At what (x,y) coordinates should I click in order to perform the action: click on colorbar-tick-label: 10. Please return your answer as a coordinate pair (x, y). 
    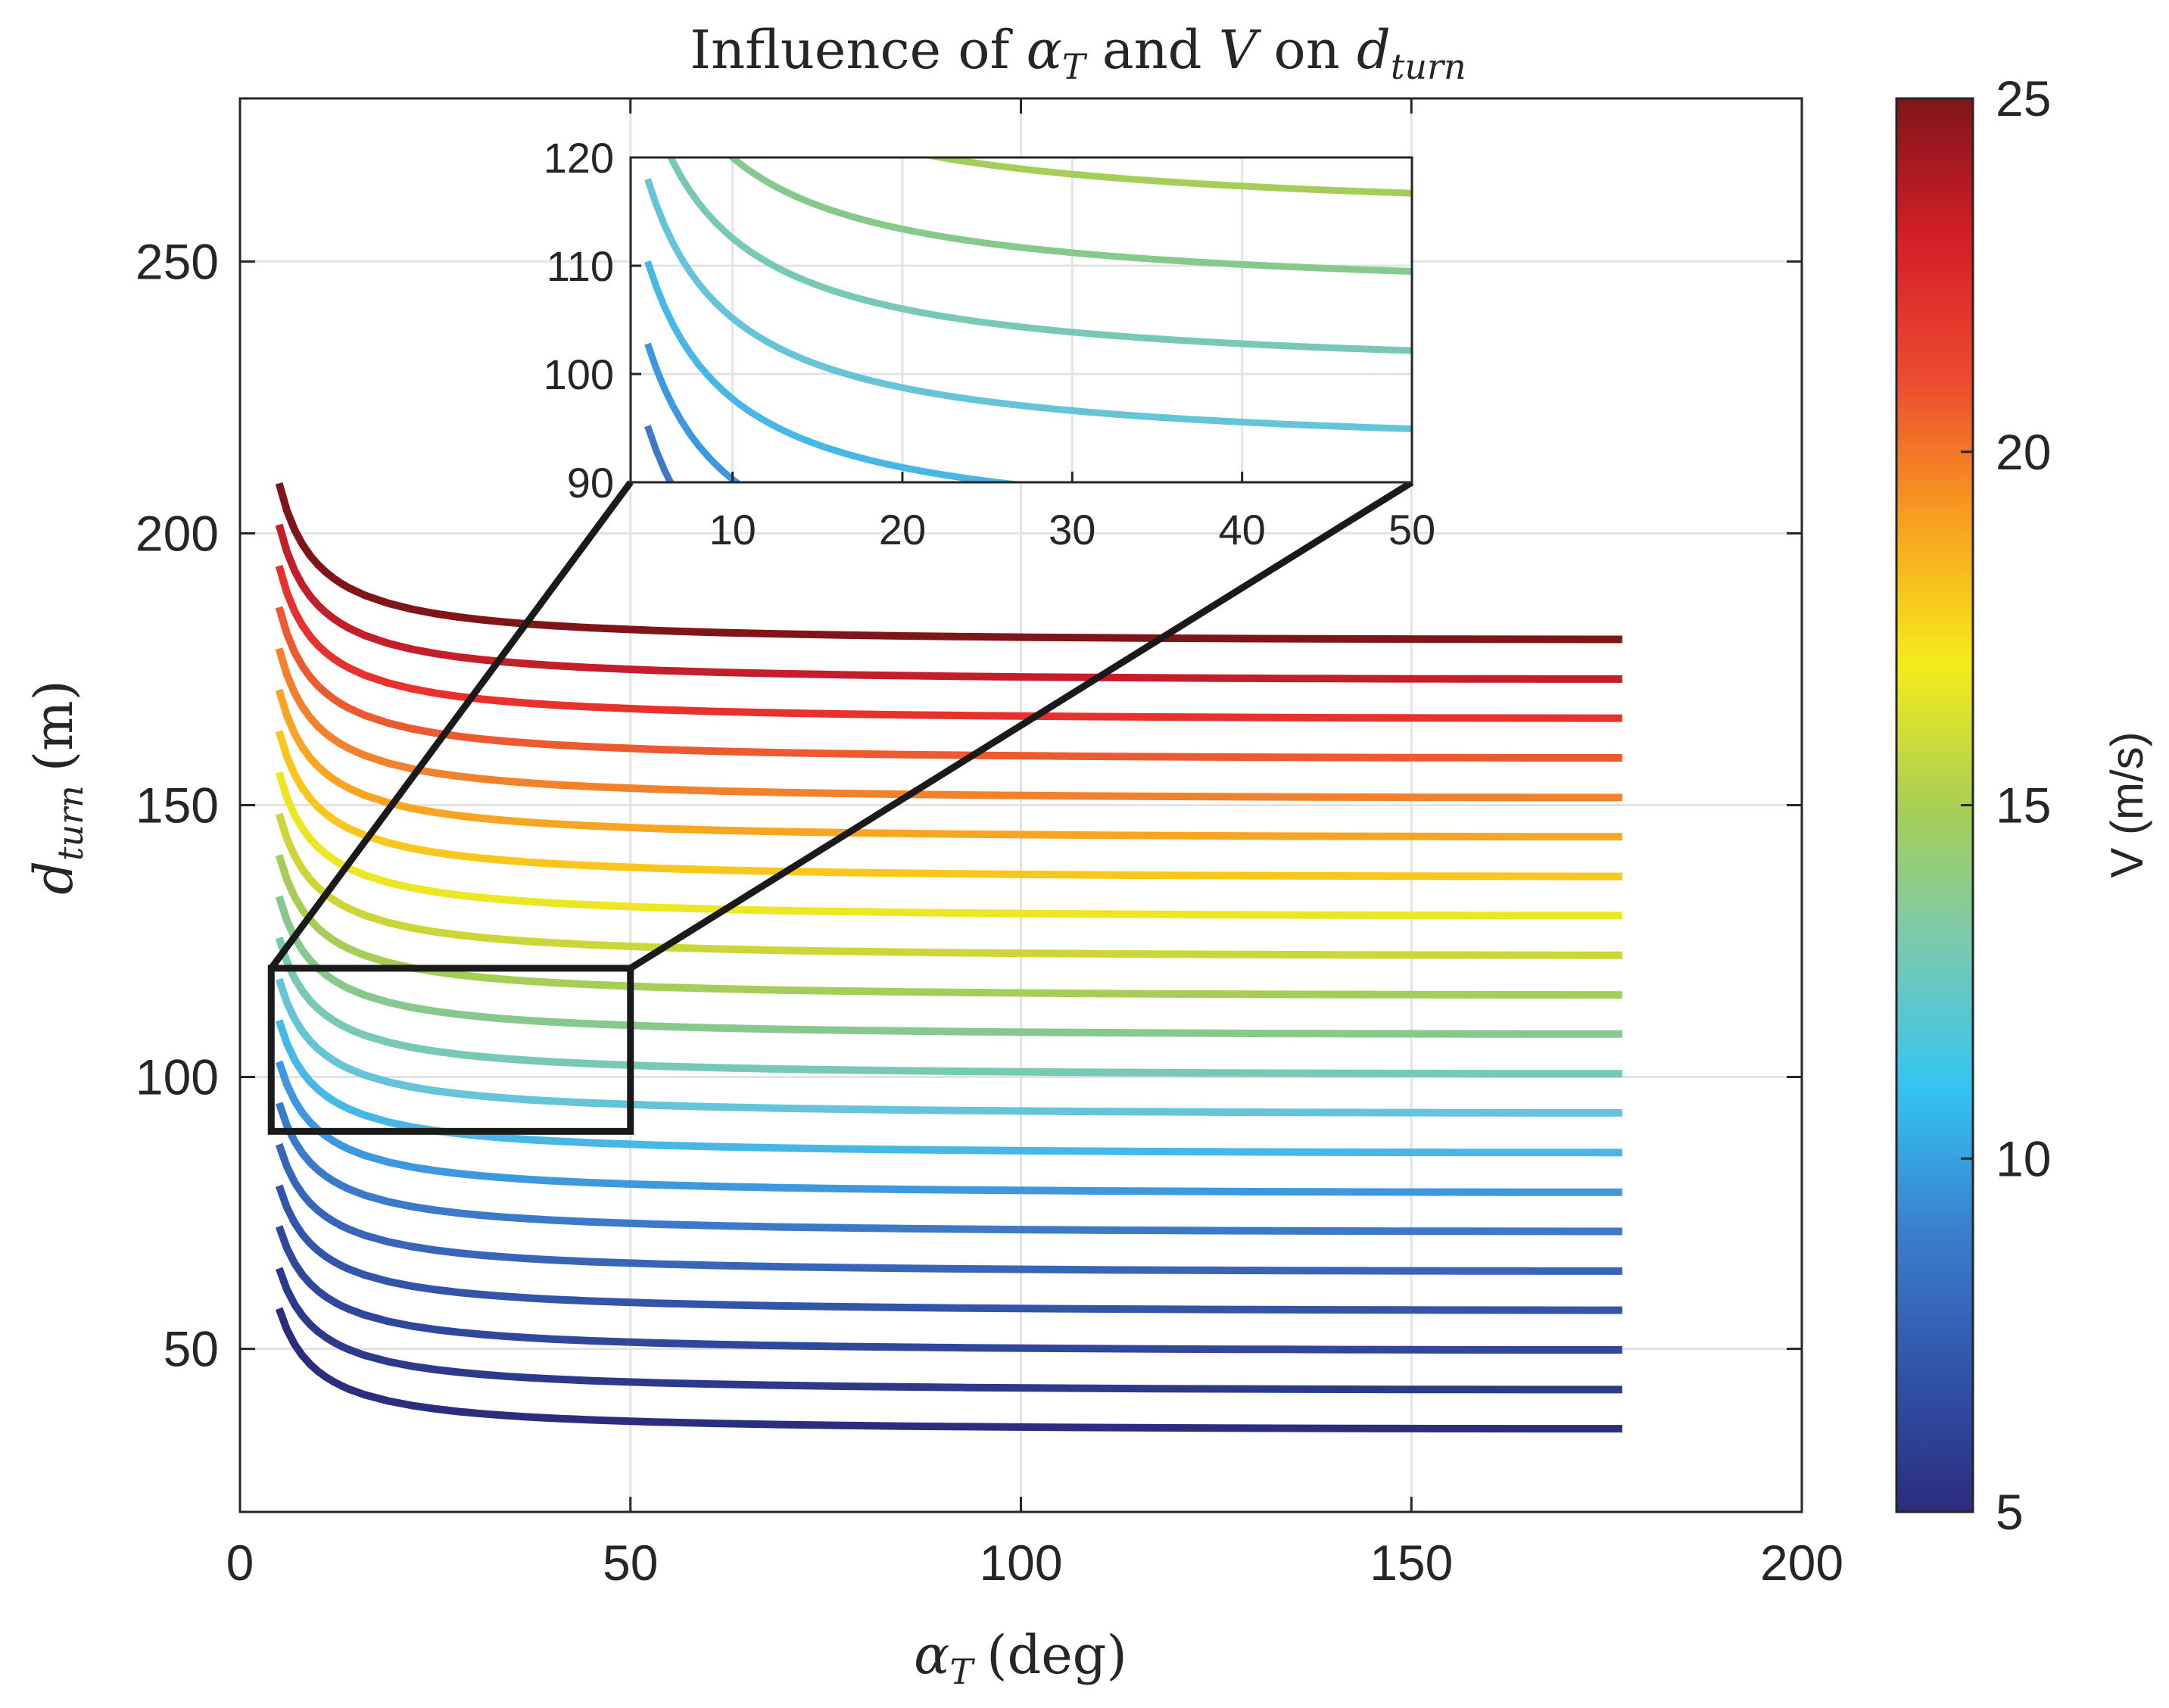
    Looking at the image, I should click on (2023, 1158).